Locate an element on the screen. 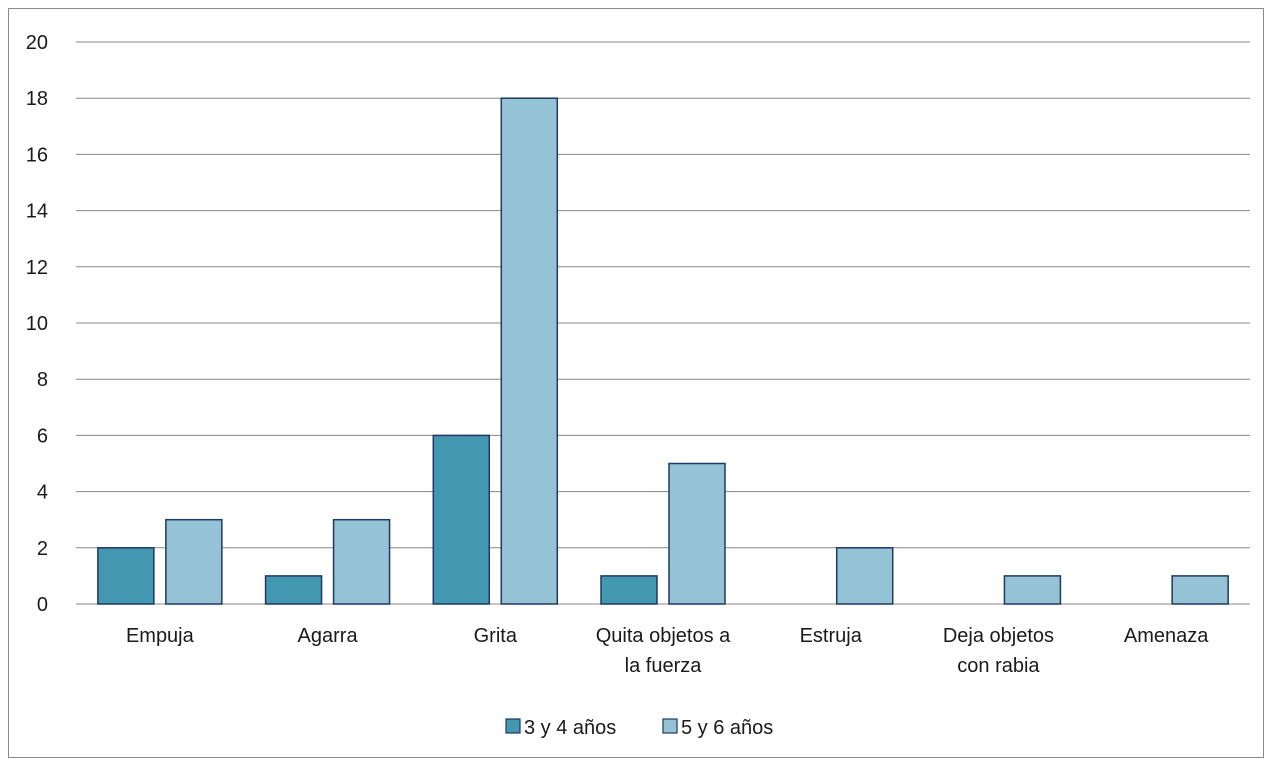  x-category-label: Grita is located at coordinates (496, 636).